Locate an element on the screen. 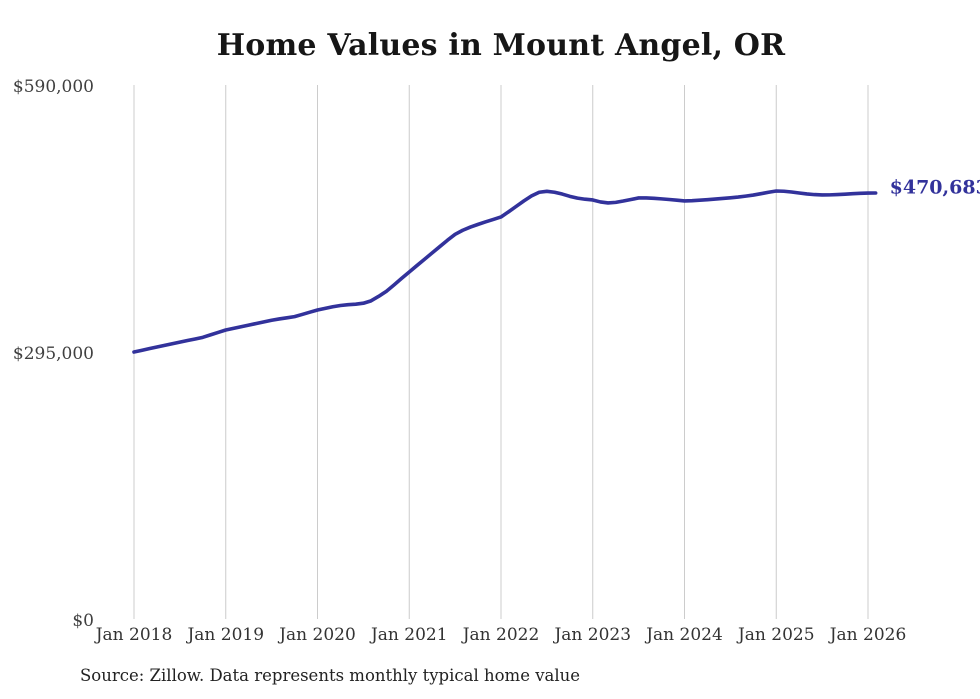 The height and width of the screenshot is (699, 980). x-tick-label-jan-2024: Jan 2024 is located at coordinates (683, 635).